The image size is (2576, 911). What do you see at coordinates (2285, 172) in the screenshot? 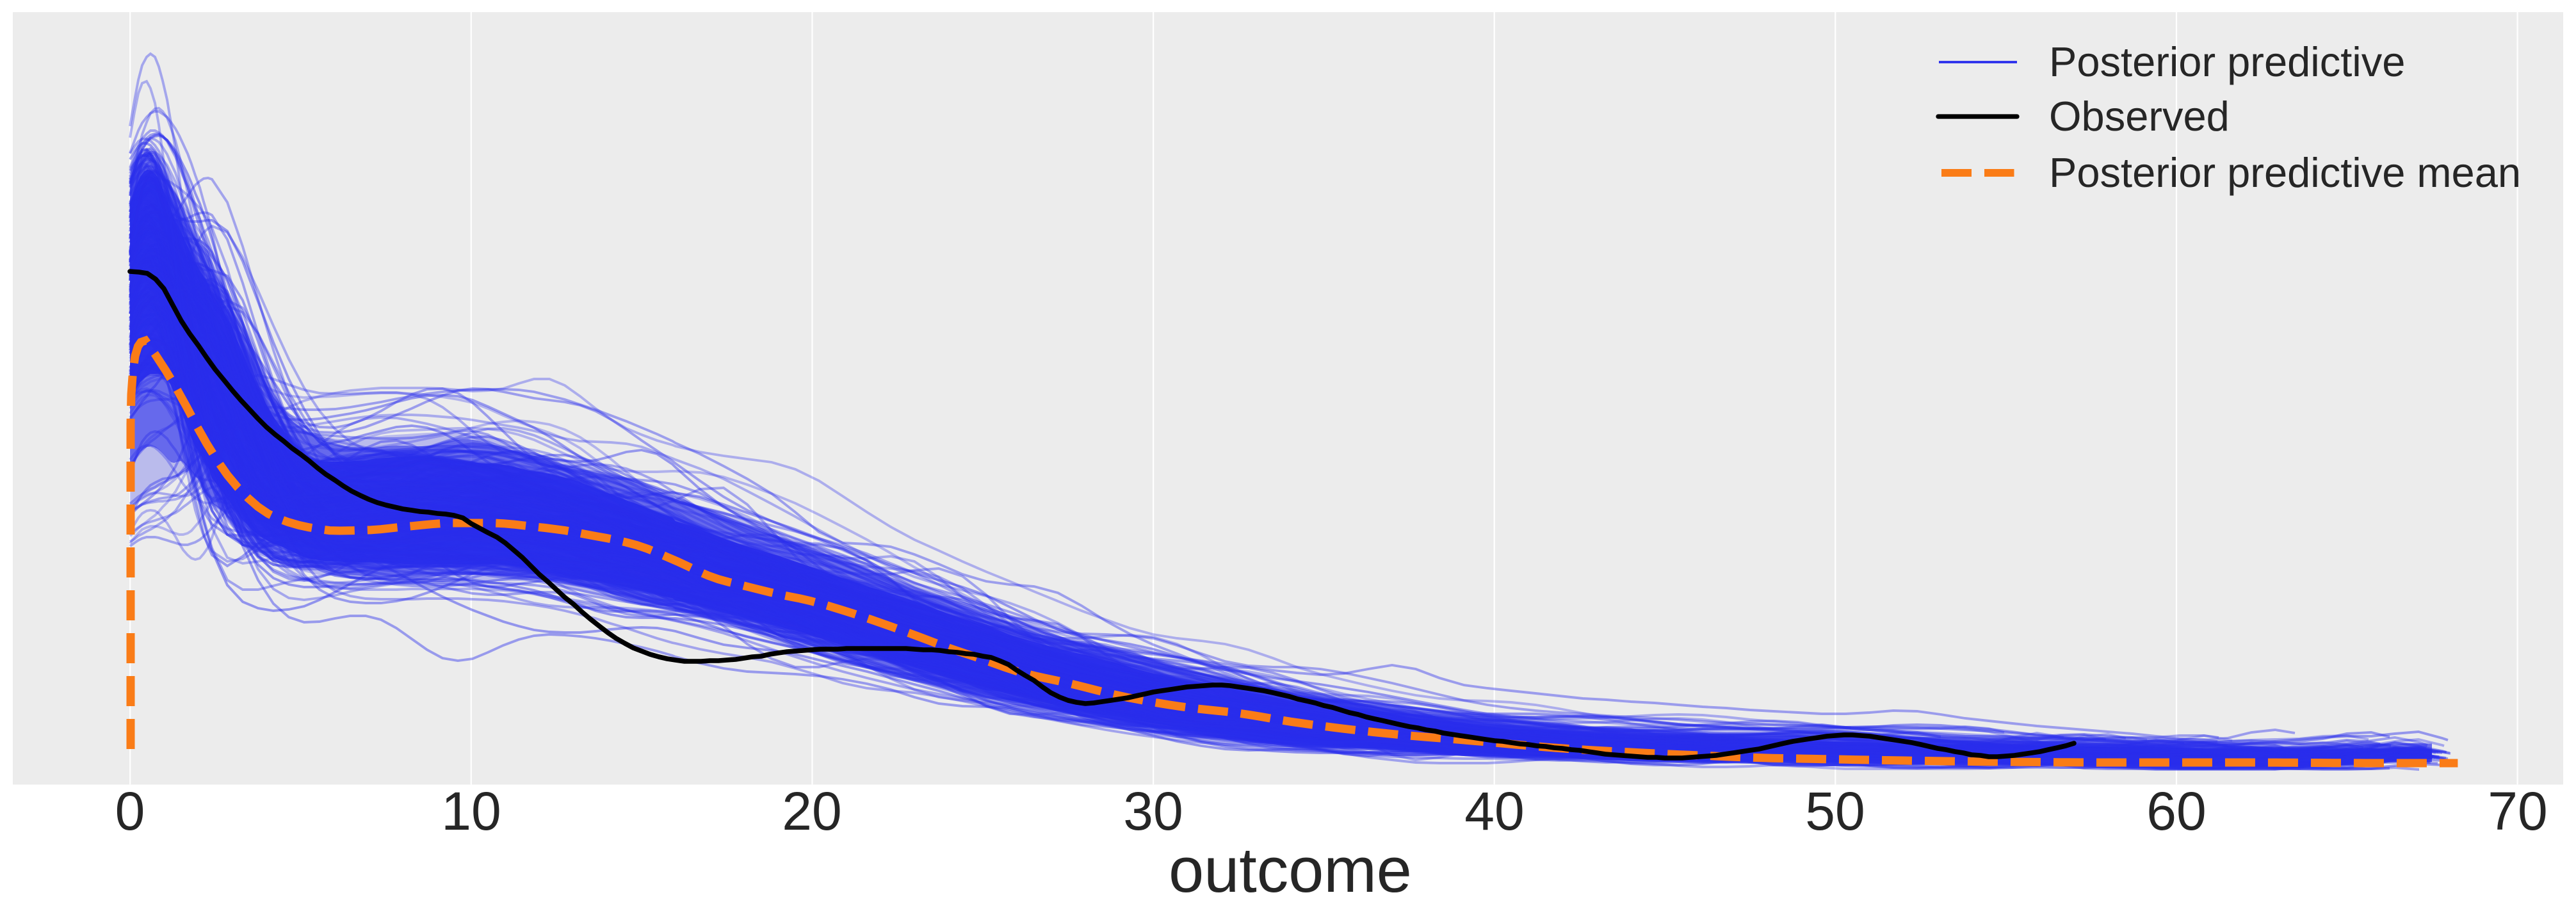
I see `svg-text: Posterior predictive mean` at bounding box center [2285, 172].